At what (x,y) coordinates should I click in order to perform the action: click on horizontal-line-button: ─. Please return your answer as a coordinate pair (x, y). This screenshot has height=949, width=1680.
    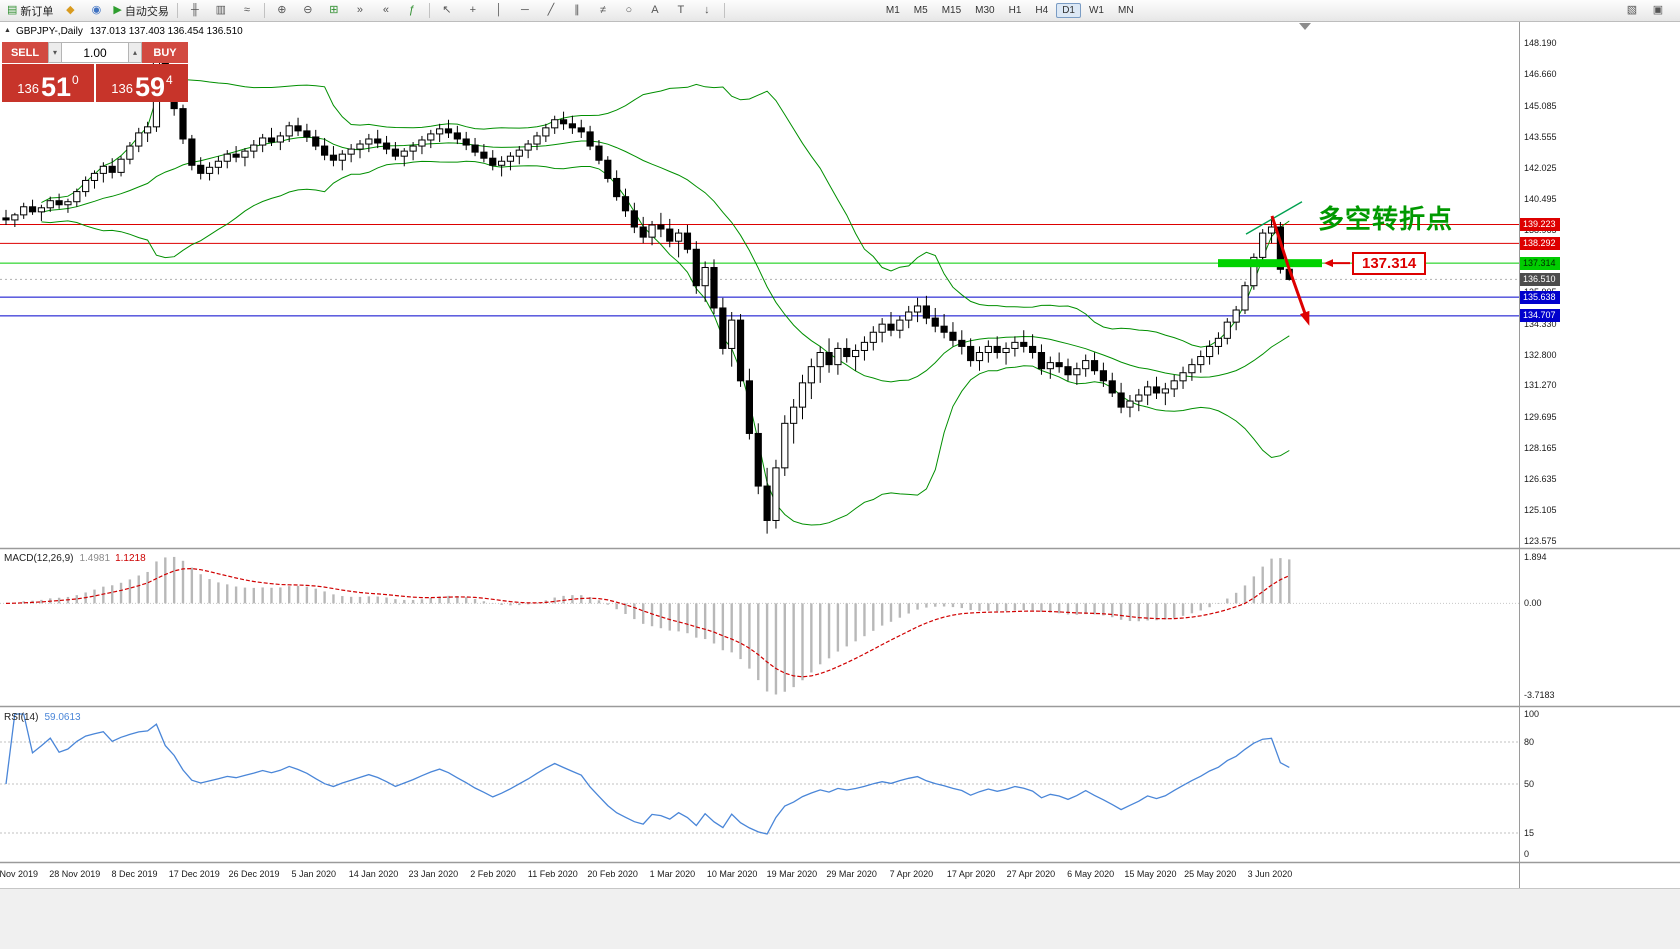
    Looking at the image, I should click on (525, 11).